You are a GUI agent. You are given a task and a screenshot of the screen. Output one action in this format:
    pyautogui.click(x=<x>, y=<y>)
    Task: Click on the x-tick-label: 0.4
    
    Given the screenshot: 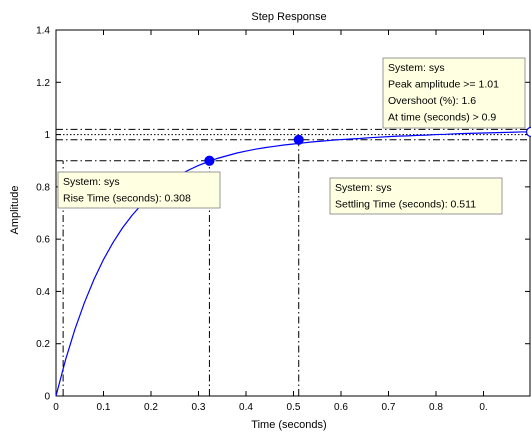 What is the action you would take?
    pyautogui.click(x=246, y=407)
    